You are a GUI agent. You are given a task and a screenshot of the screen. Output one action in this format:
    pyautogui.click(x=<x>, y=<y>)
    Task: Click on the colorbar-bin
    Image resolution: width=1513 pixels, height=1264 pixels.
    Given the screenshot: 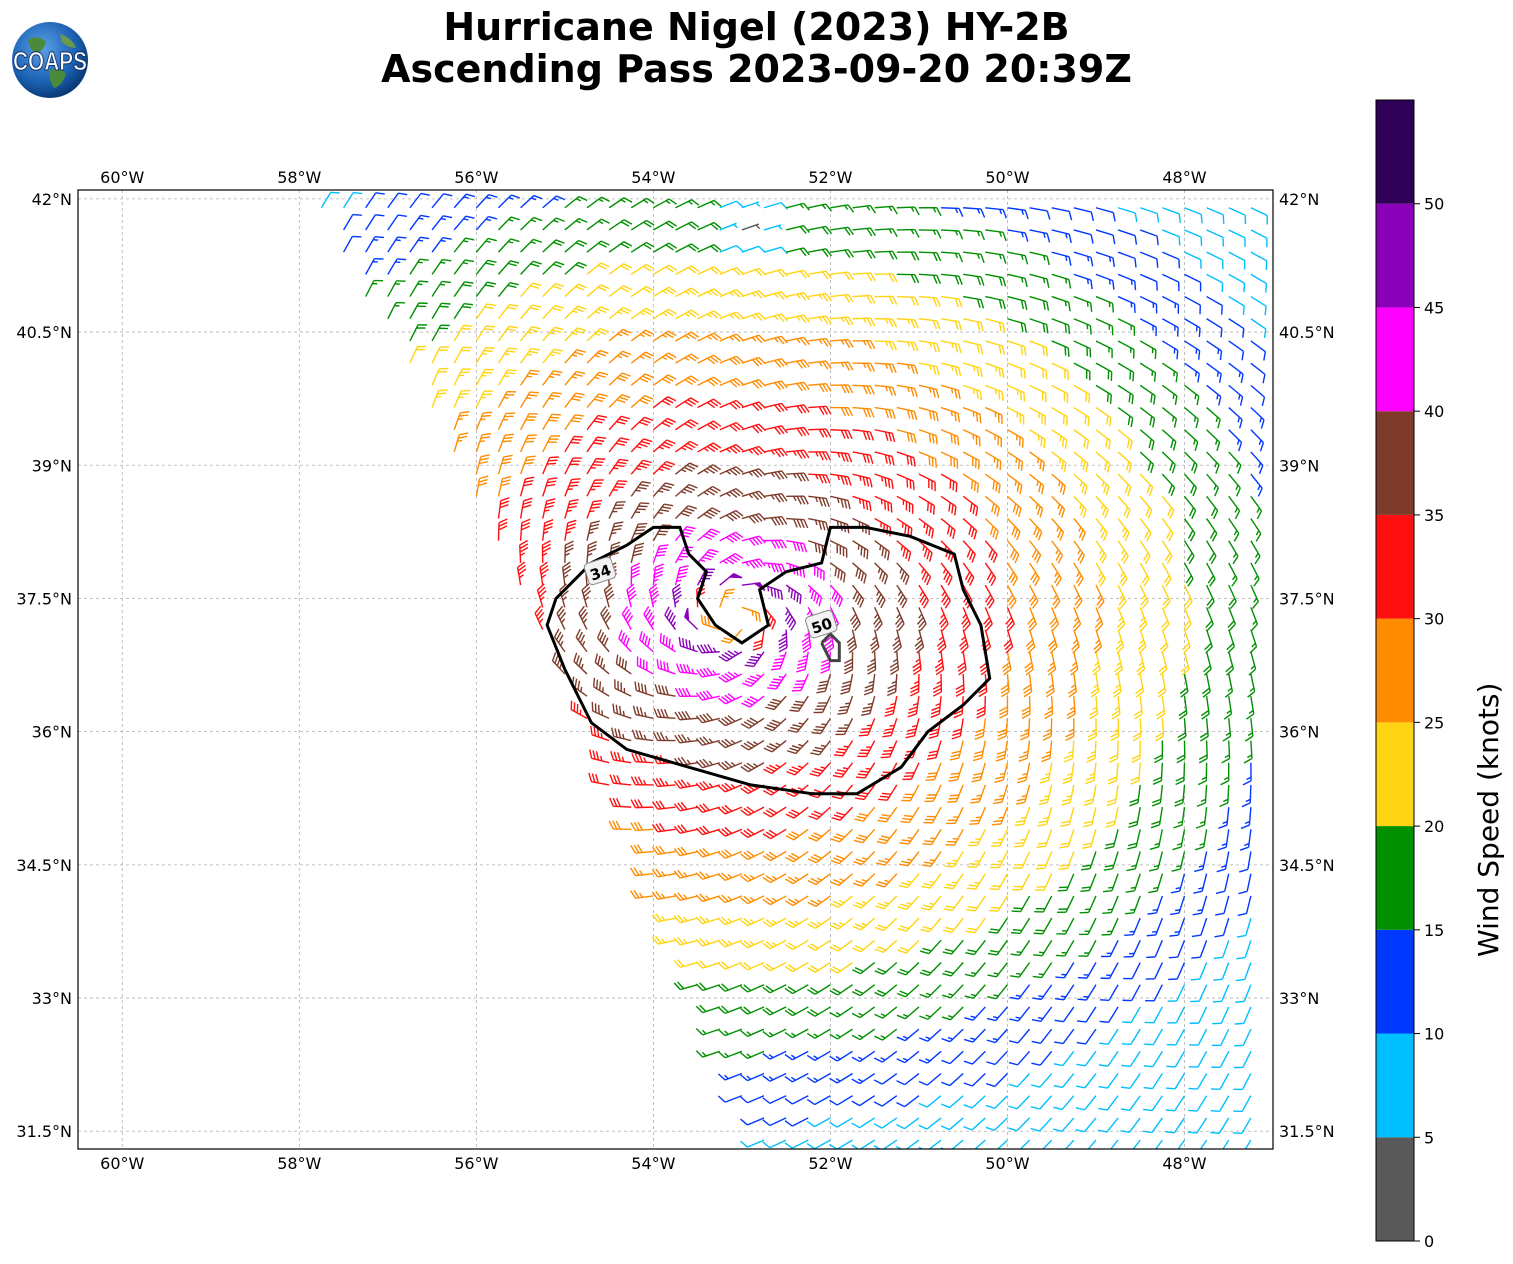 What is the action you would take?
    pyautogui.click(x=1395, y=670)
    